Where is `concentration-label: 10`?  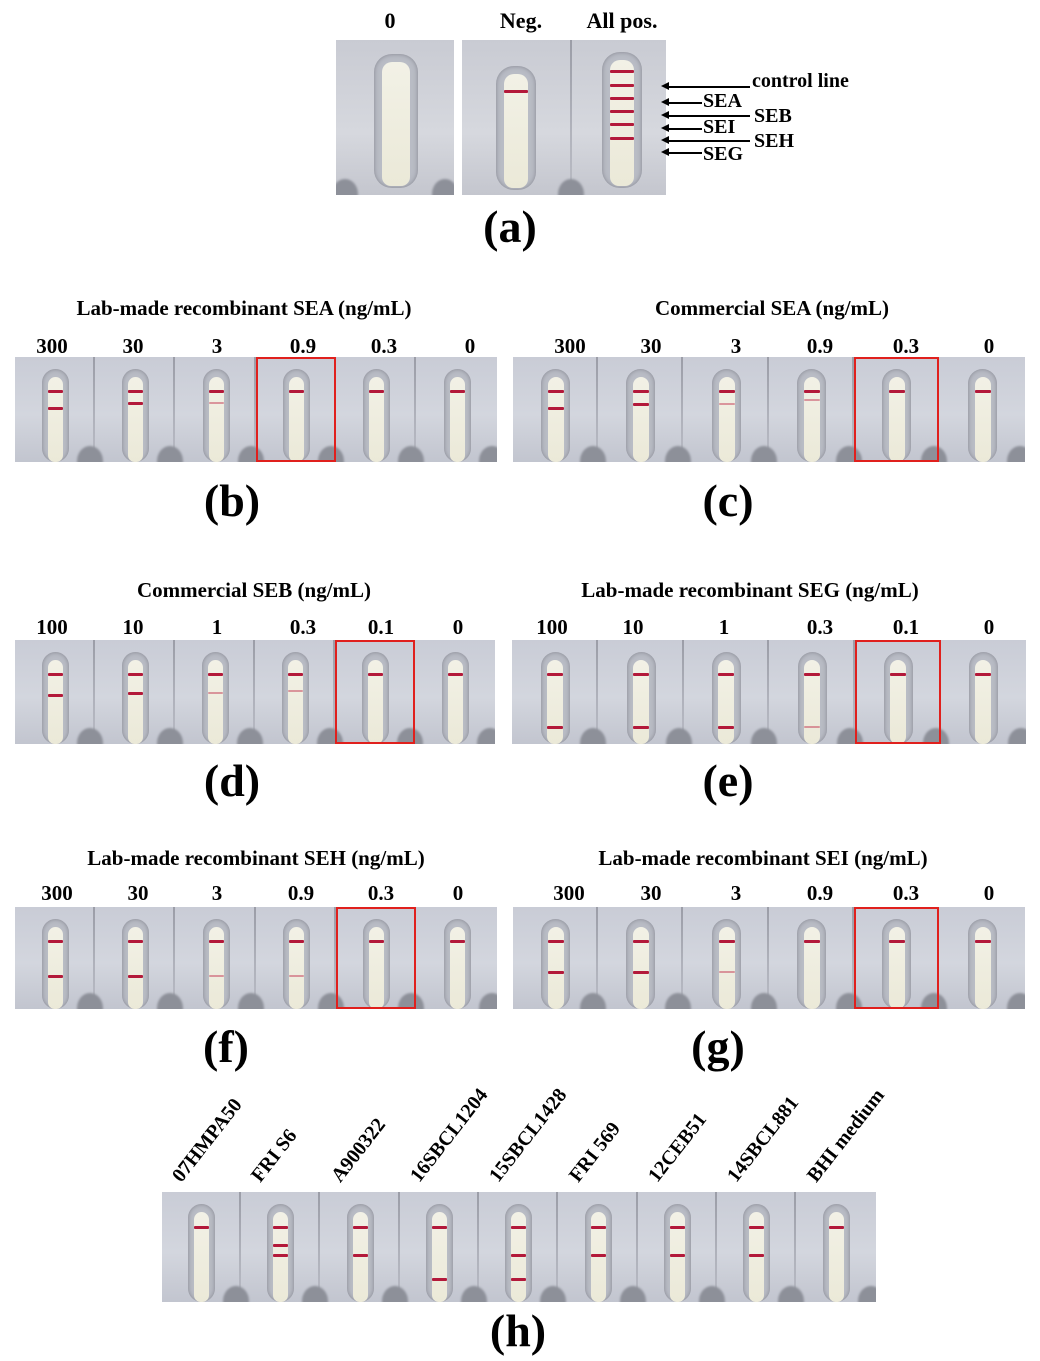
concentration-label: 10 is located at coordinates (133, 627).